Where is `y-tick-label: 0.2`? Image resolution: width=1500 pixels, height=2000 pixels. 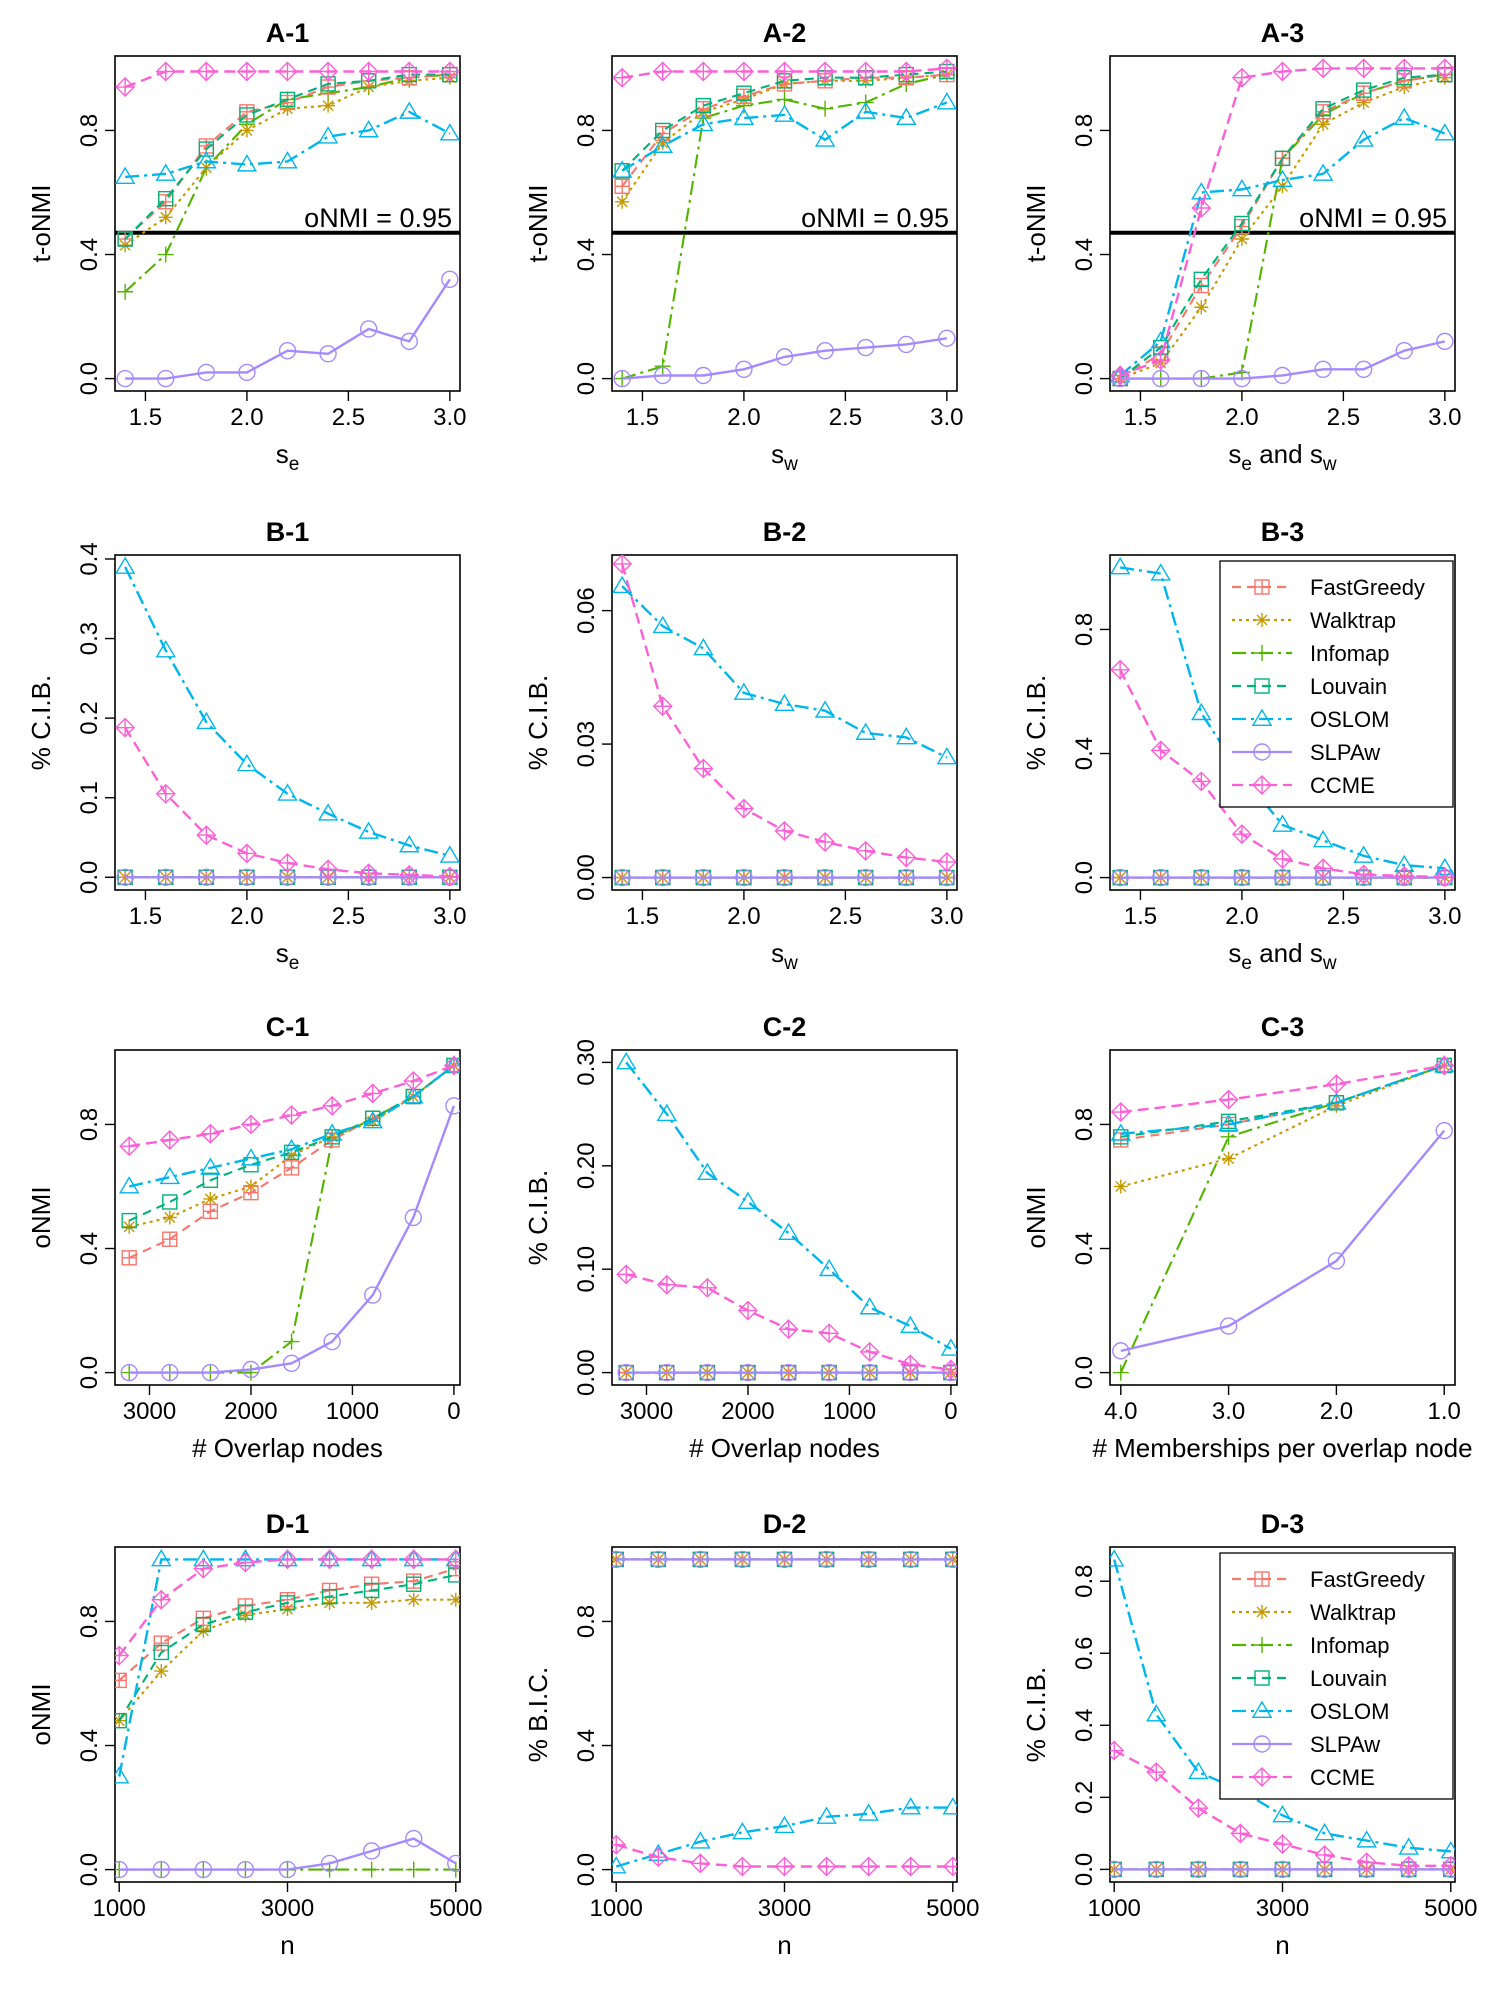 y-tick-label: 0.2 is located at coordinates (1084, 1797).